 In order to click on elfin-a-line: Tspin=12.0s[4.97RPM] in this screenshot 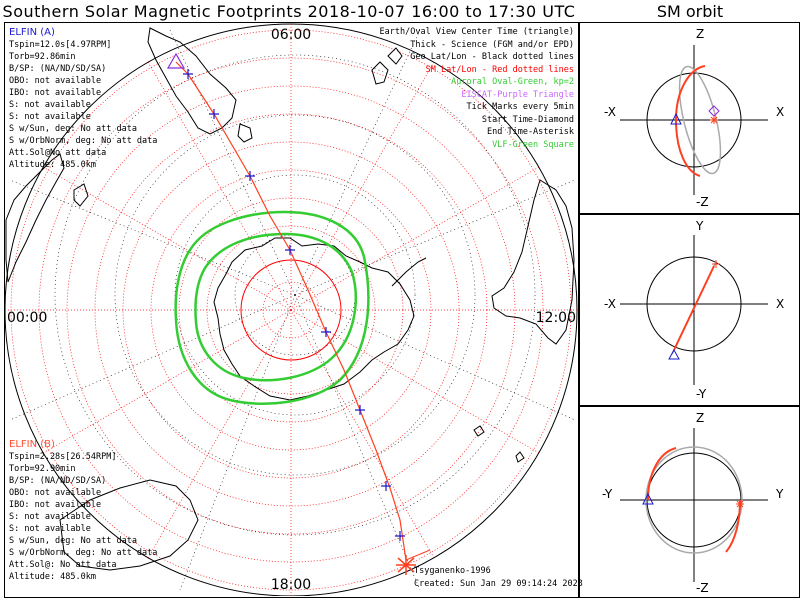, I will do `click(60, 45)`.